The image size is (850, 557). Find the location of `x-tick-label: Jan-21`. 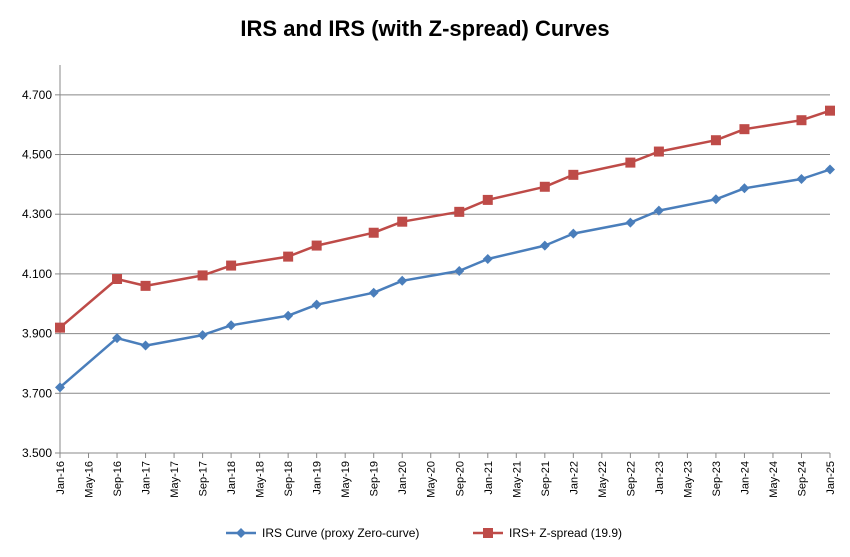

x-tick-label: Jan-21 is located at coordinates (489, 478).